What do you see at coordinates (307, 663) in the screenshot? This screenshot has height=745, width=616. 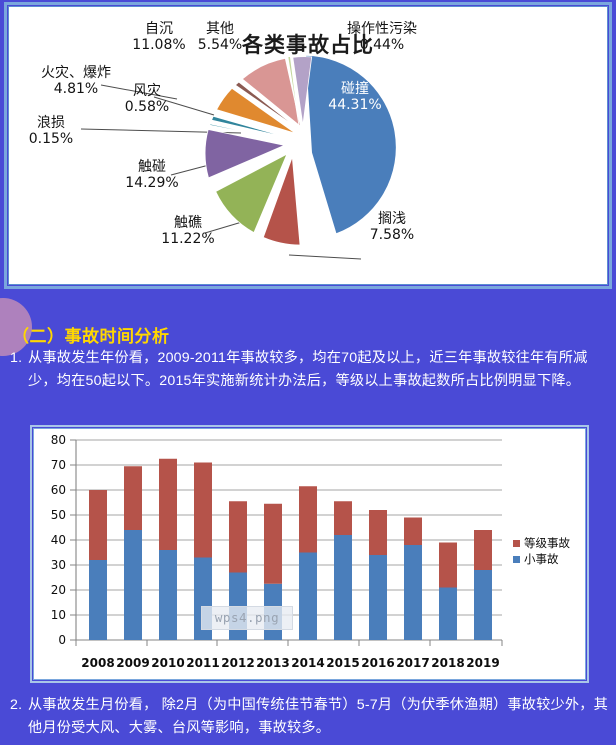 I see `x-tick-2014: 2014` at bounding box center [307, 663].